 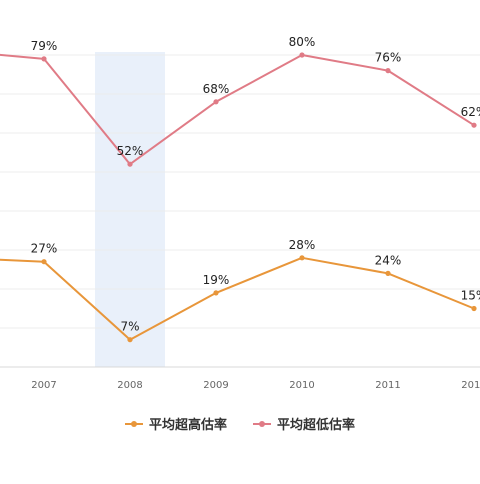 I want to click on x-tick-label-2007: 2007, so click(x=43, y=385).